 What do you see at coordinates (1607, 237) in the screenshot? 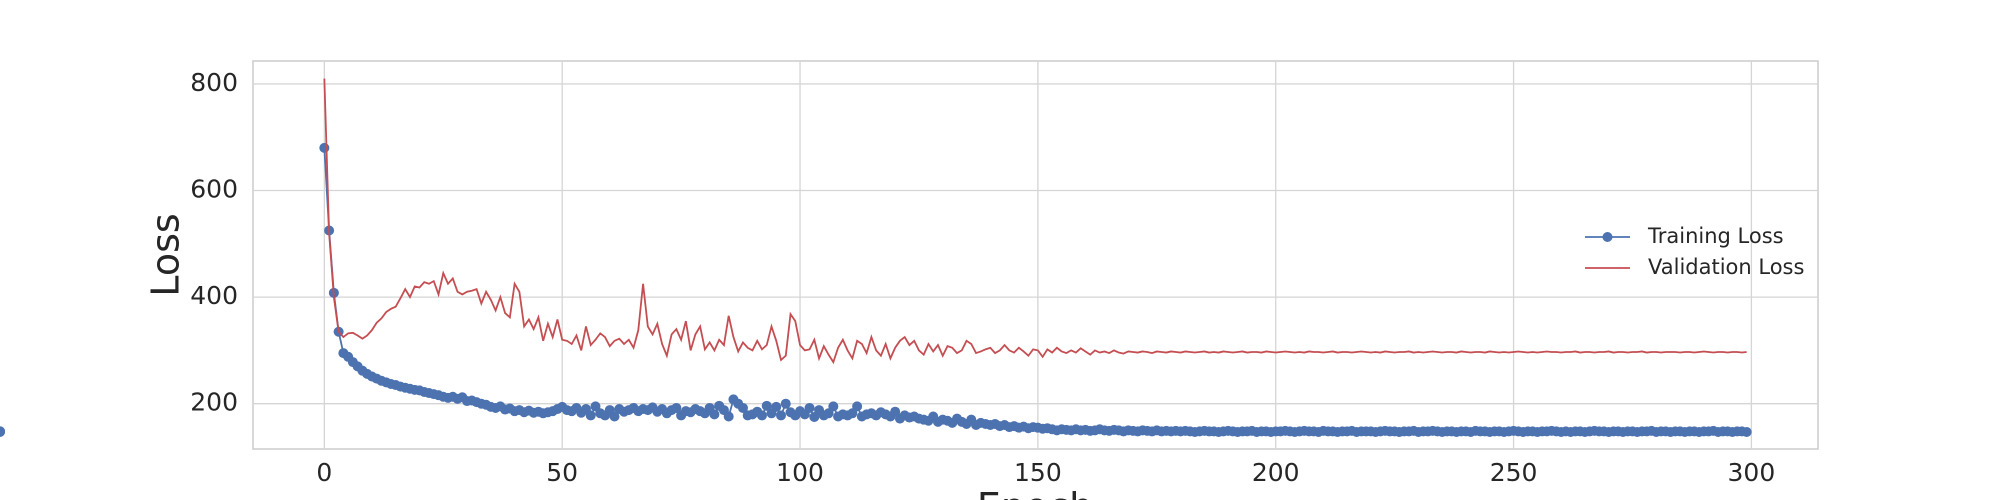
I see `legend-marker` at bounding box center [1607, 237].